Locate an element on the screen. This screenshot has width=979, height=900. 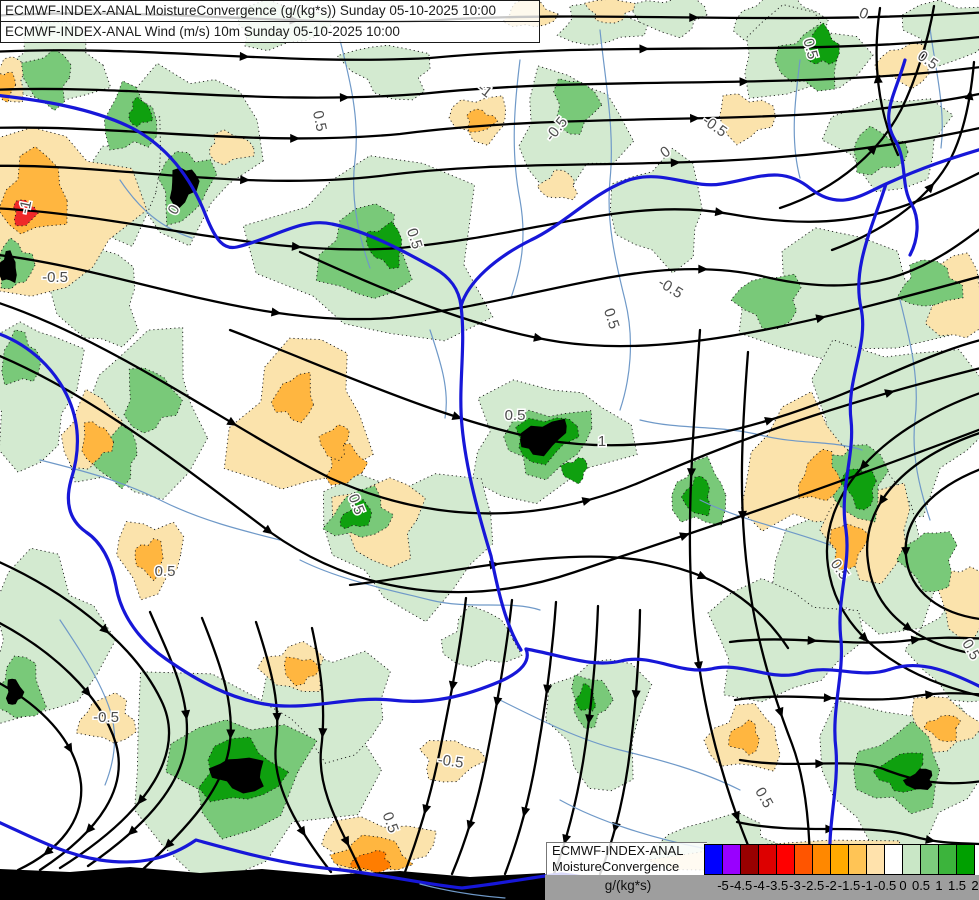
map-bottom-boundary is located at coordinates (272, 883).